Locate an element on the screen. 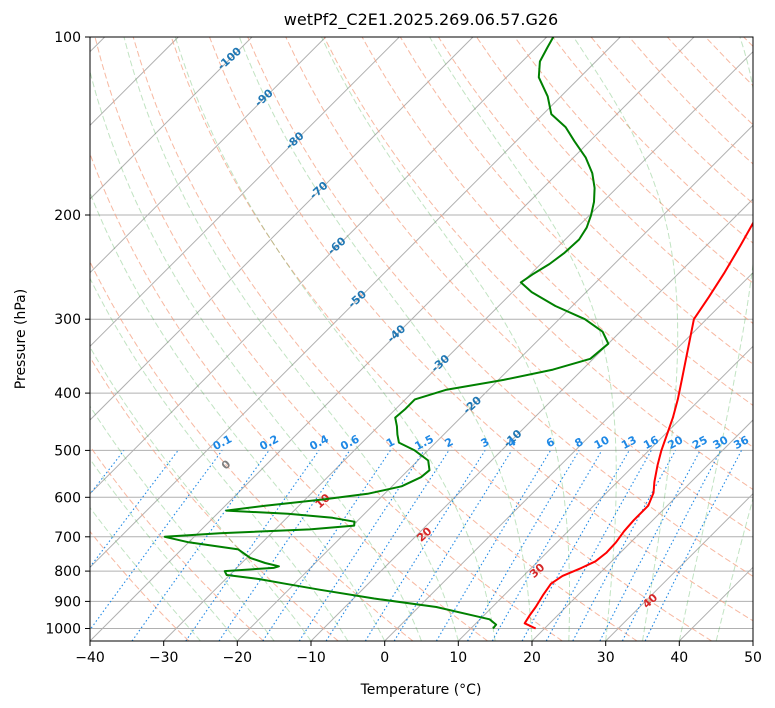 Image resolution: width=775 pixels, height=708 pixels. x-tick-label: −20 is located at coordinates (238, 658).